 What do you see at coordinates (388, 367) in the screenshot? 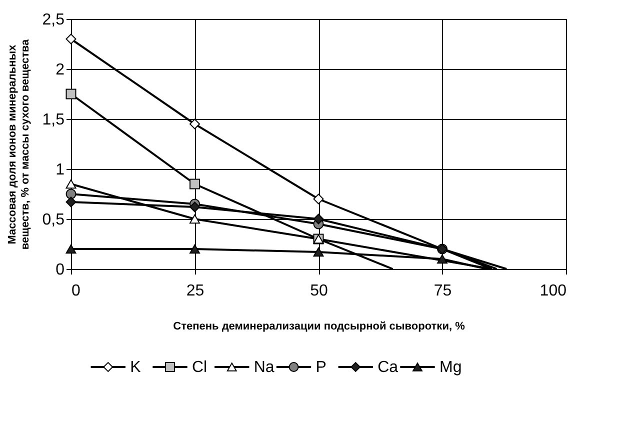
I see `legend-label: Ca` at bounding box center [388, 367].